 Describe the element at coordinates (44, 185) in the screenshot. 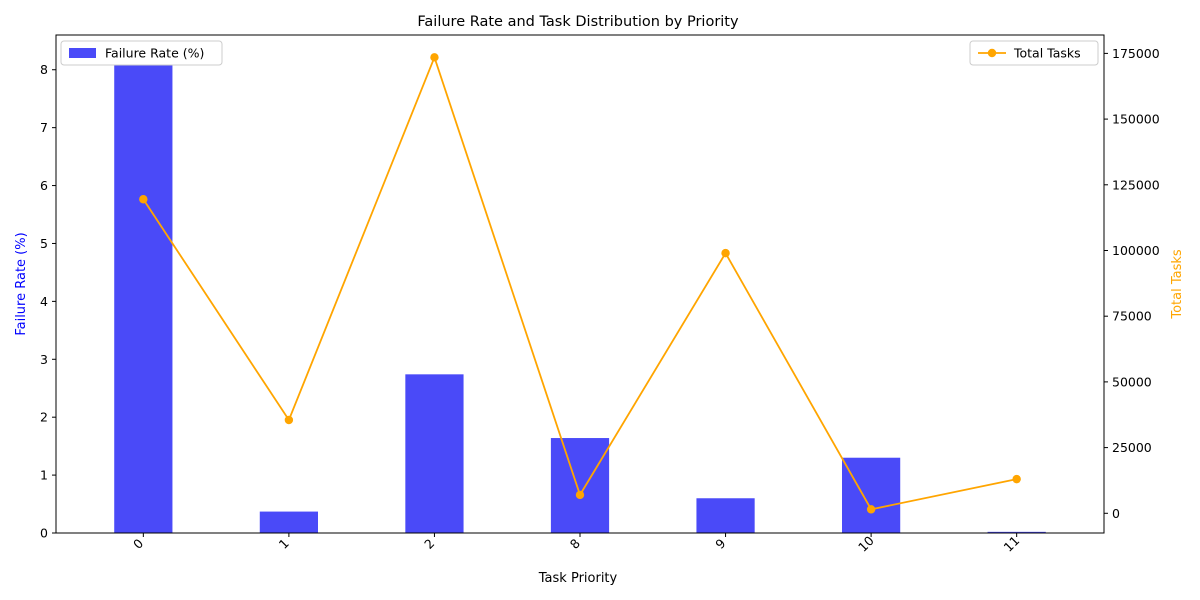

I see `y-left-tick-label: 6` at that location.